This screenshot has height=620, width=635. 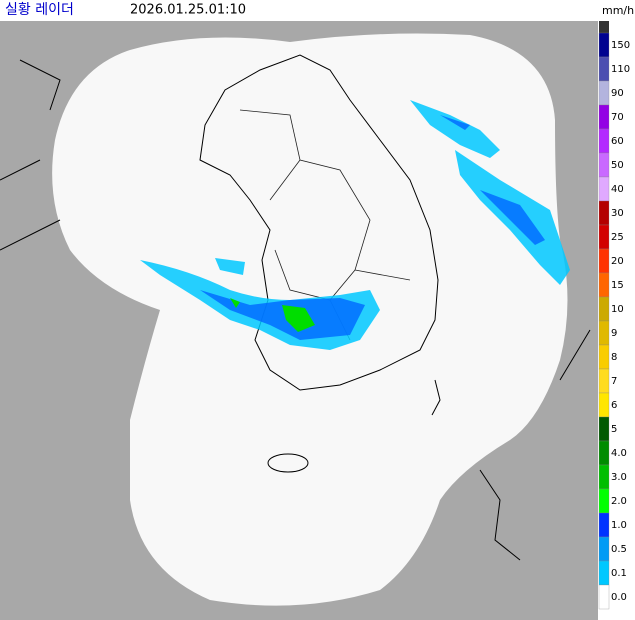 What do you see at coordinates (614, 429) in the screenshot?
I see `legend-label: 5` at bounding box center [614, 429].